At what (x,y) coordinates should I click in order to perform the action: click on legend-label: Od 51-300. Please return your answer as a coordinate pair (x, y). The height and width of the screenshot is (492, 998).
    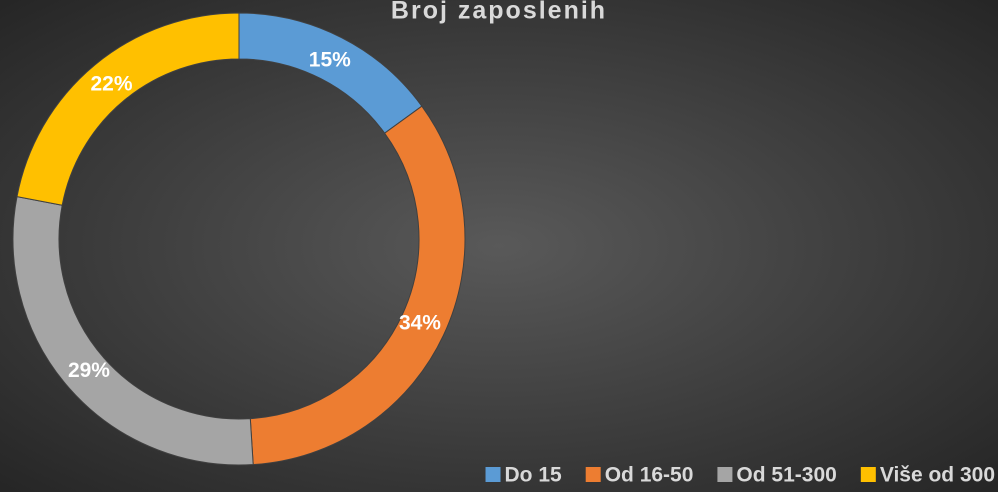
    Looking at the image, I should click on (786, 475).